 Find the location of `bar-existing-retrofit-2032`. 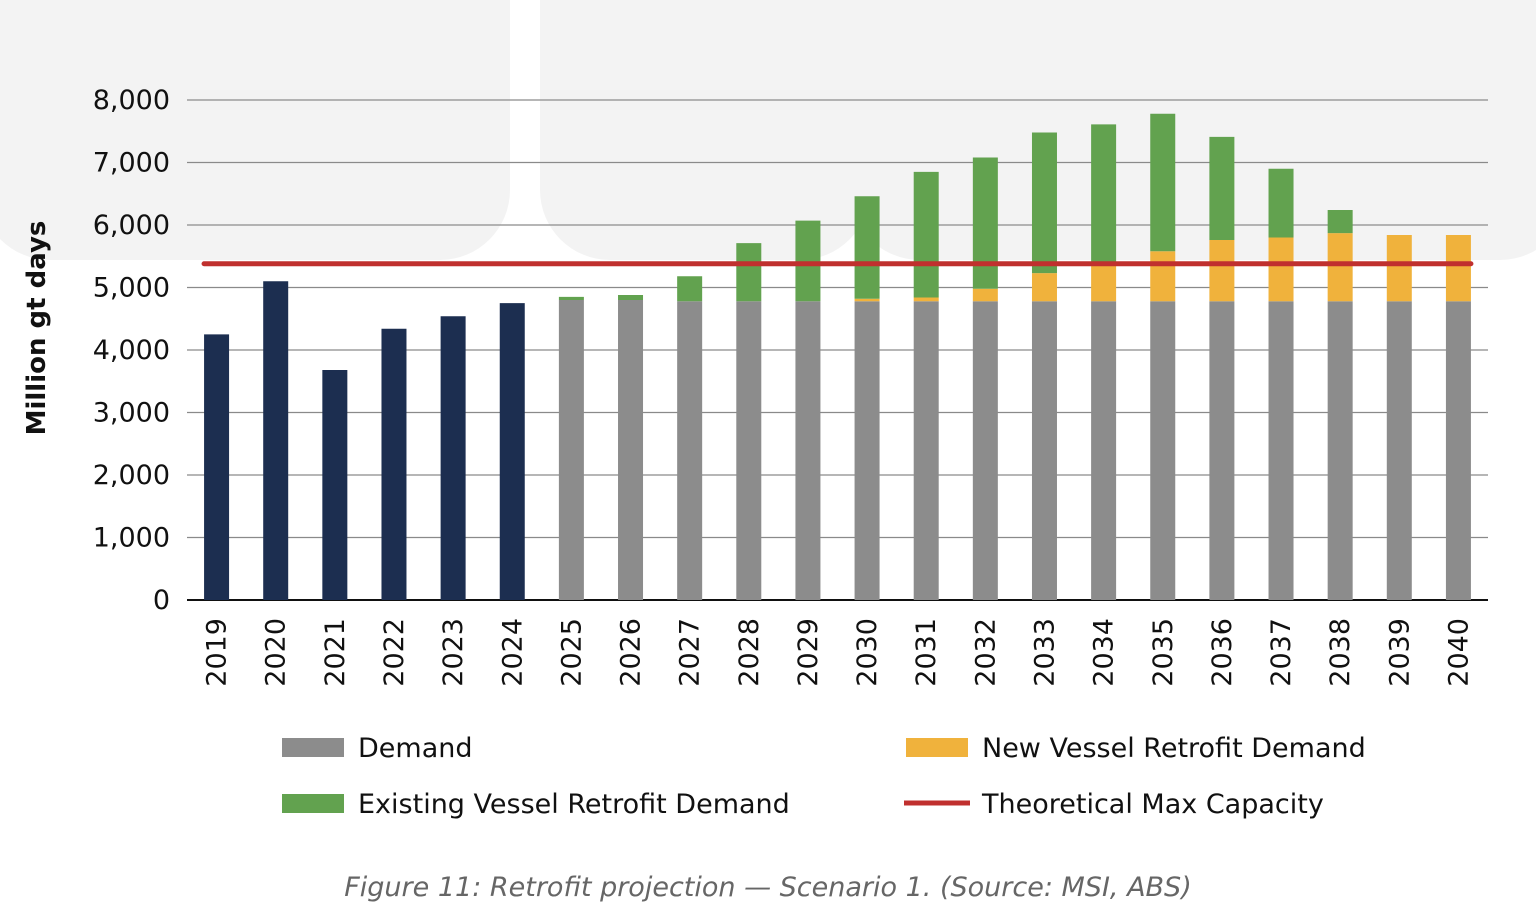

bar-existing-retrofit-2032 is located at coordinates (985, 223).